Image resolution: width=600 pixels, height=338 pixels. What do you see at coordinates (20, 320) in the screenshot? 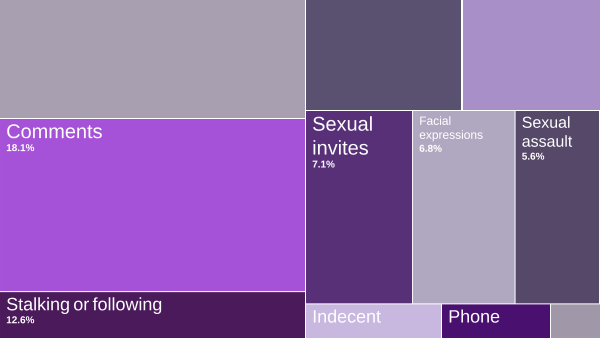
I see `data-label: 12.6%` at bounding box center [20, 320].